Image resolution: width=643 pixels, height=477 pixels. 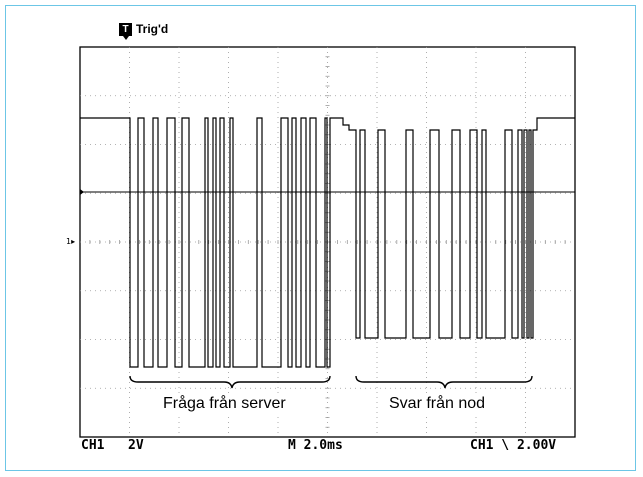 I want to click on trigger-status: T Trig'd, so click(x=144, y=31).